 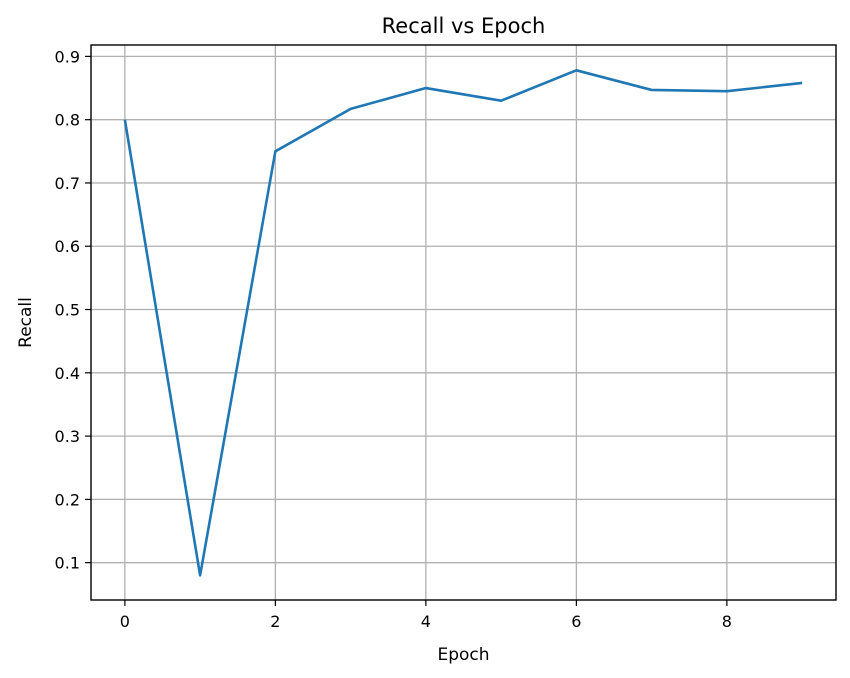 What do you see at coordinates (67, 310) in the screenshot?
I see `y-tick-label: 0.5` at bounding box center [67, 310].